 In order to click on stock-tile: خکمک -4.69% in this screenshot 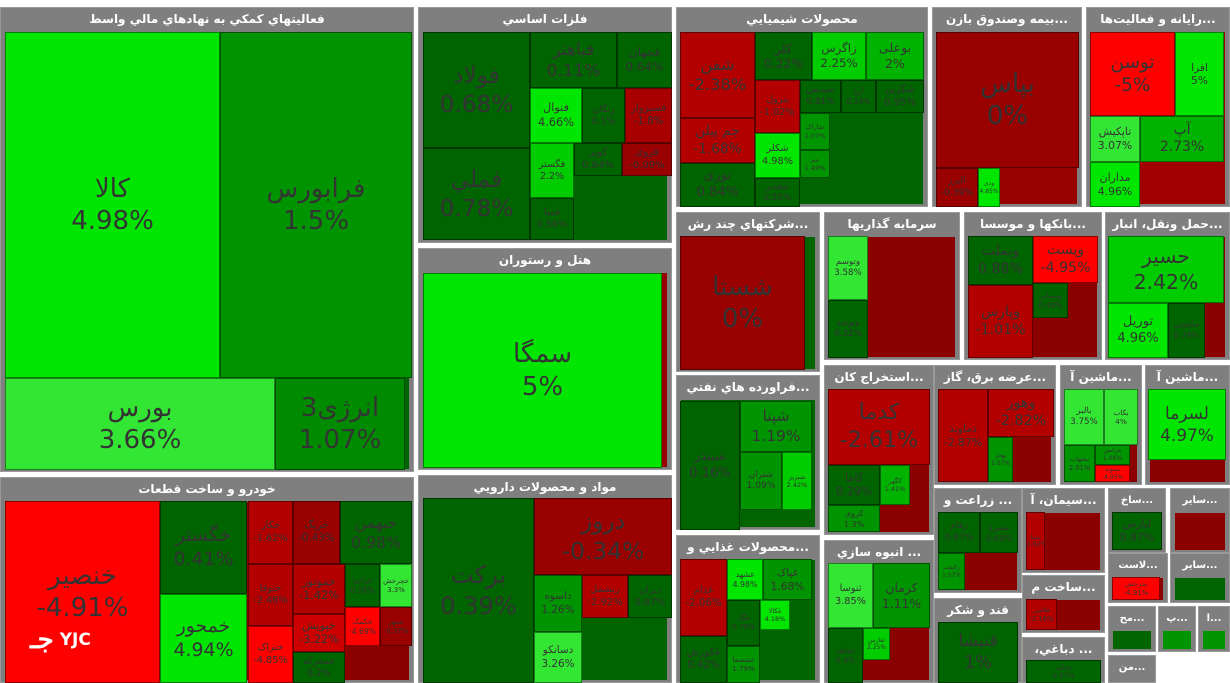, I will do `click(362, 626)`.